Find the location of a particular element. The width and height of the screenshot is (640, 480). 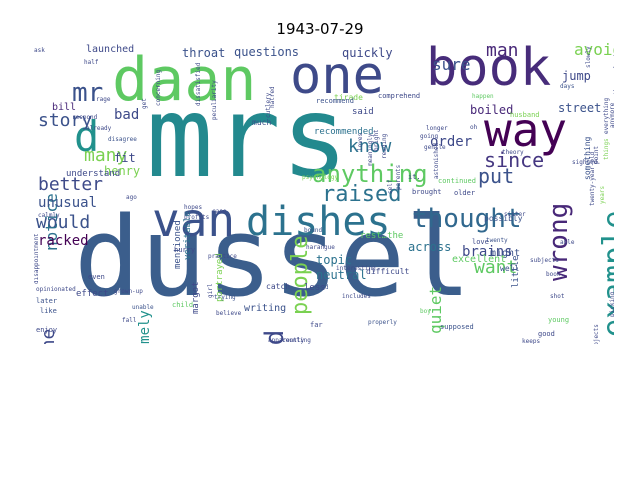

cloud-word: racked is located at coordinates (63, 241).